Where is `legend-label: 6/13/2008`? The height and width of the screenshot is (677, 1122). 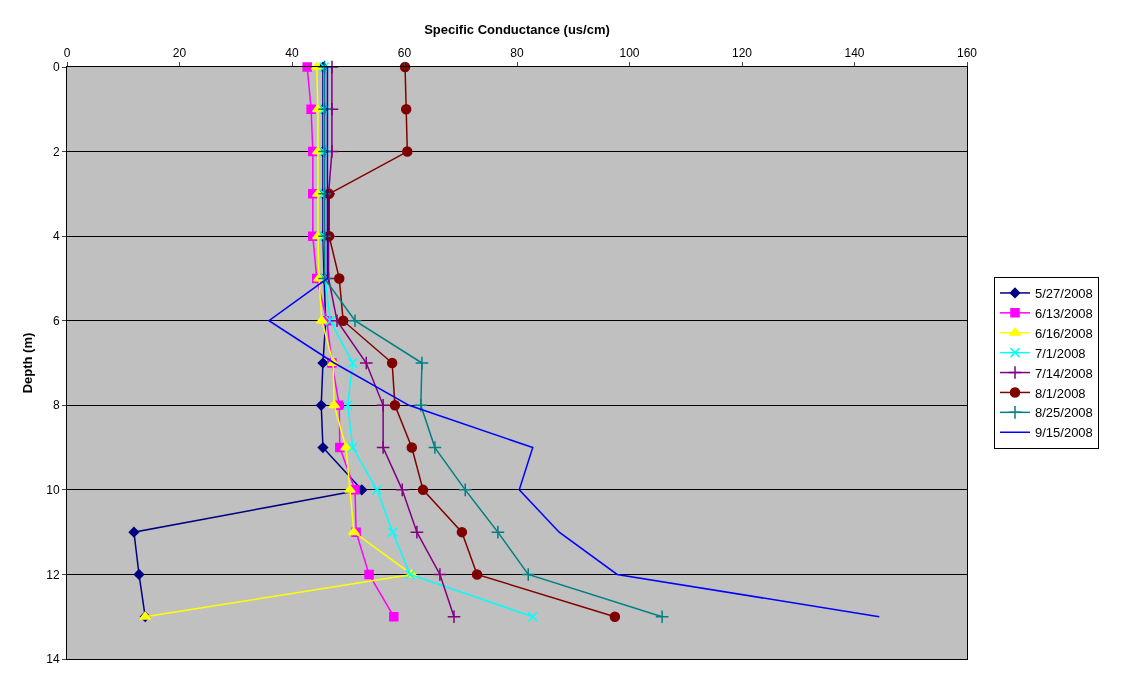 legend-label: 6/13/2008 is located at coordinates (1064, 313).